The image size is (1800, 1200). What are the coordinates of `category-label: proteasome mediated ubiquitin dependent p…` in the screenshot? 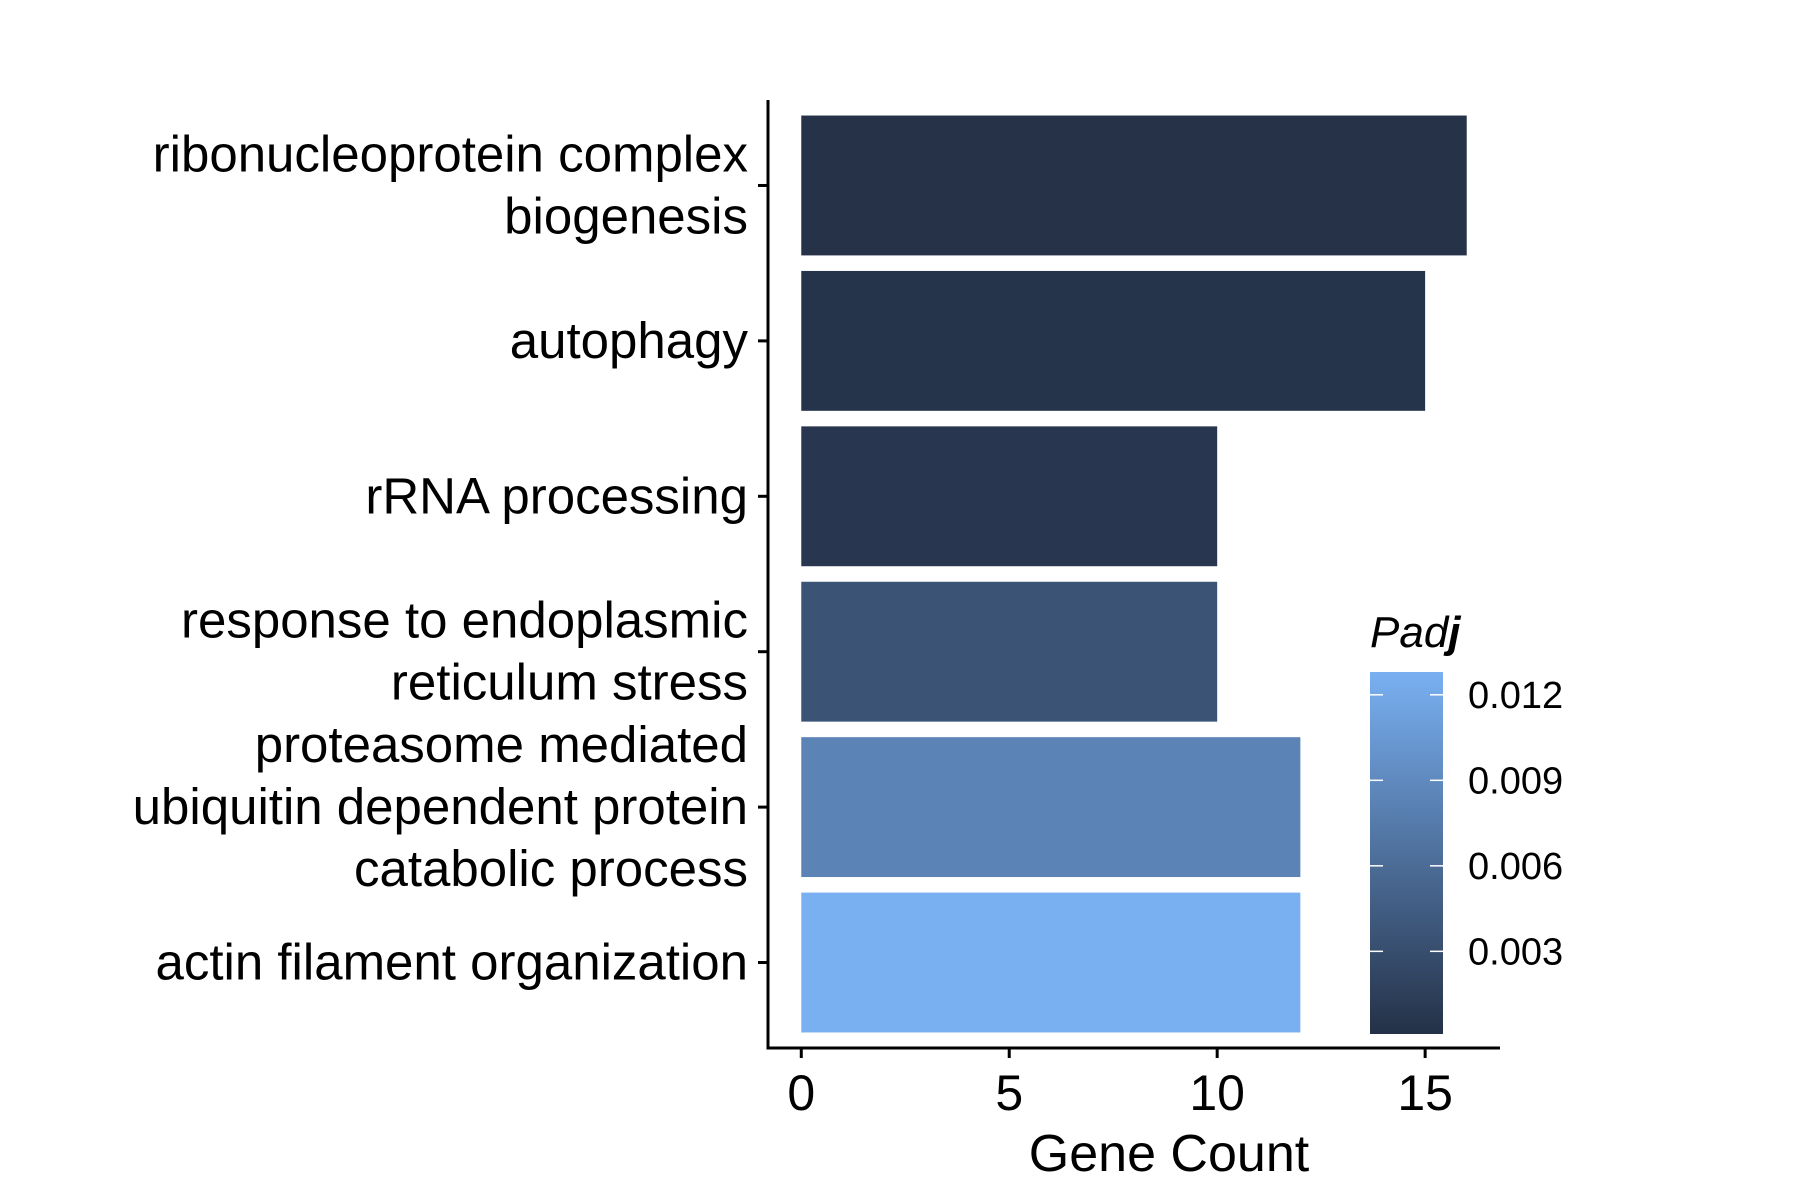 It's located at (440, 806).